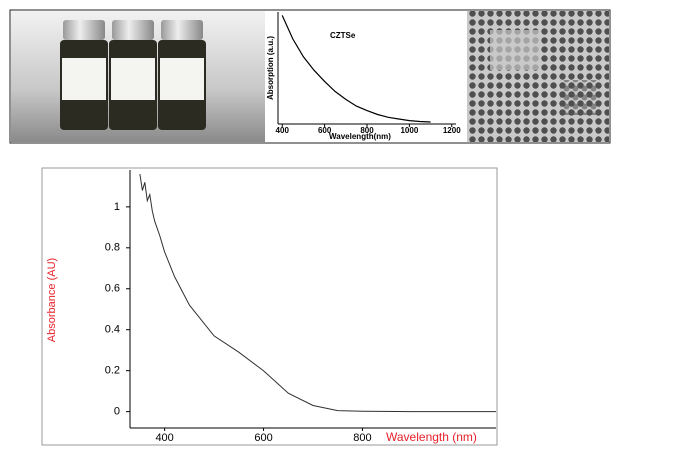 This screenshot has width=687, height=455. What do you see at coordinates (431, 437) in the screenshot?
I see `x-axis-label: Wavelength (nm)` at bounding box center [431, 437].